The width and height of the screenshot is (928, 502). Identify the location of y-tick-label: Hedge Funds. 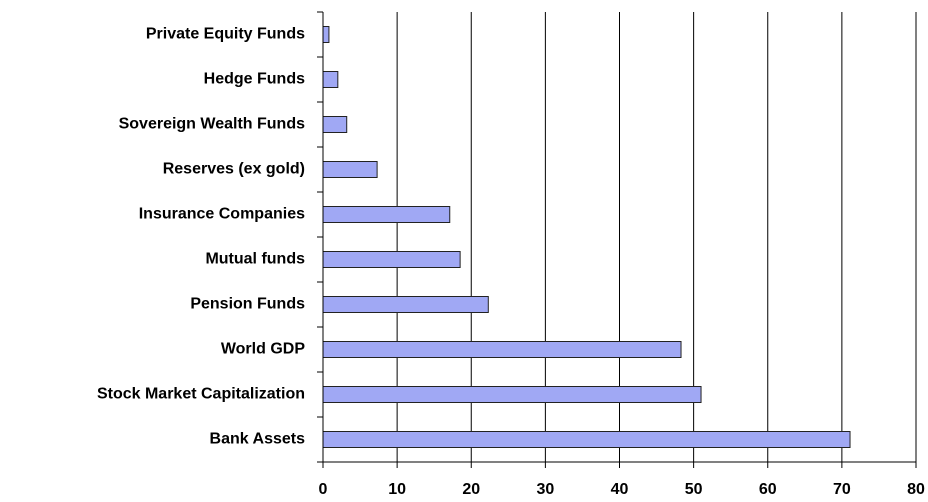
(254, 79).